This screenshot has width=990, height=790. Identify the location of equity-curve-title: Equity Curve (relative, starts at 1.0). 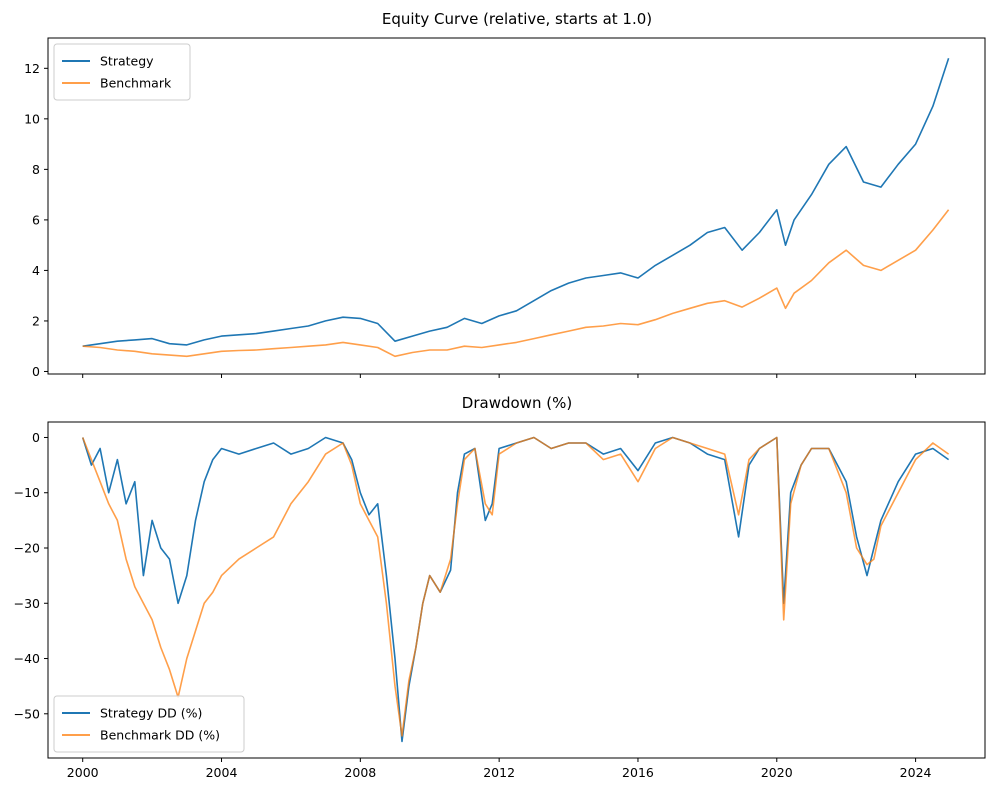
(517, 19).